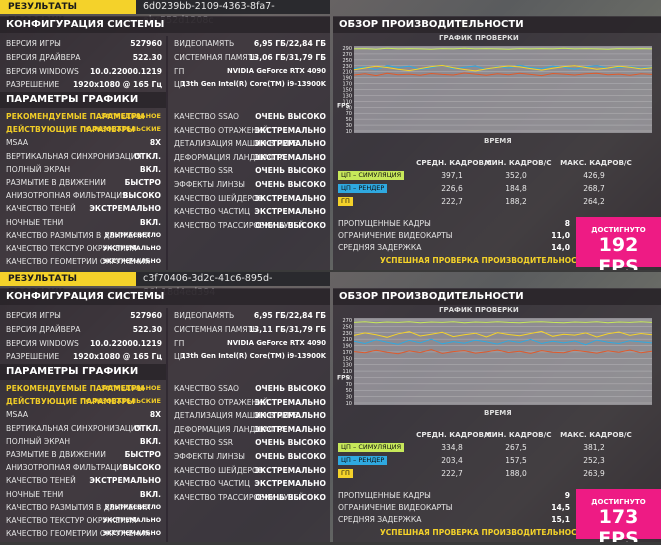 The width and height of the screenshot is (661, 545). What do you see at coordinates (454, 520) in the screenshot?
I see `metric-row: СРЕДНЯЯ ЗАДЕРЖКА 15,1` at bounding box center [454, 520].